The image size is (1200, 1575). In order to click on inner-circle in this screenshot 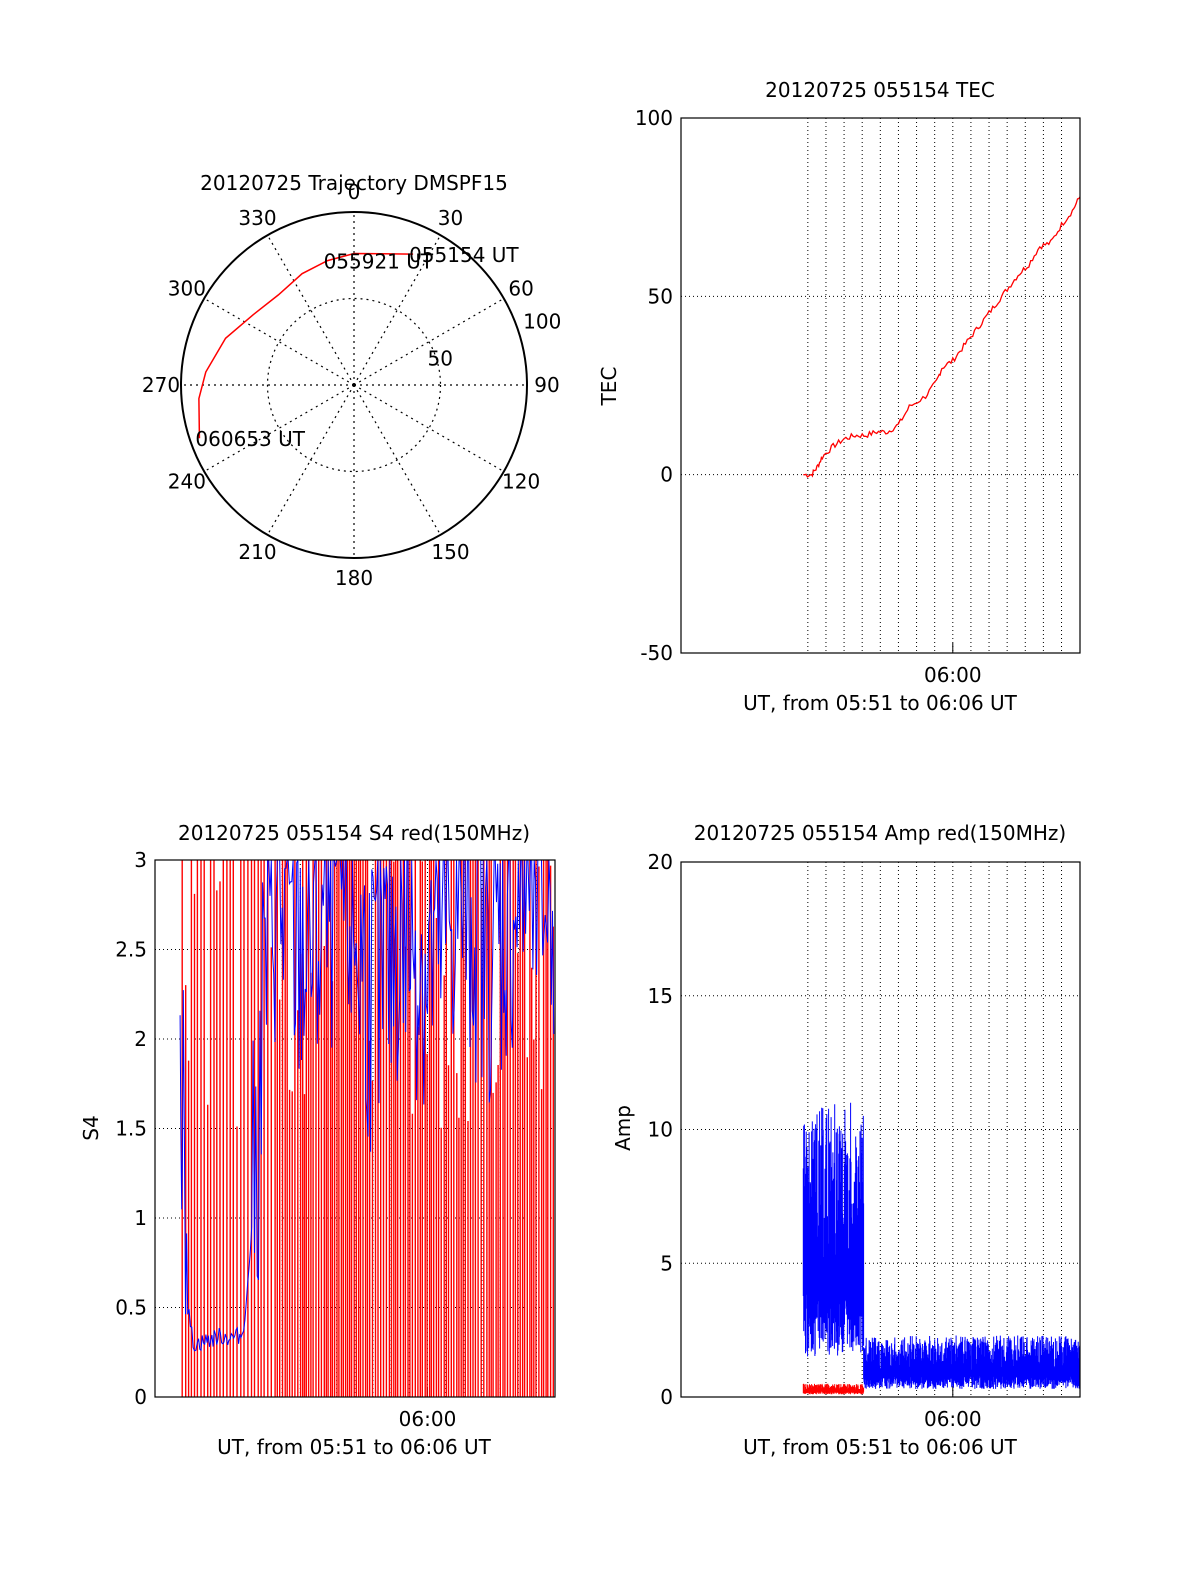, I will do `click(354, 385)`.